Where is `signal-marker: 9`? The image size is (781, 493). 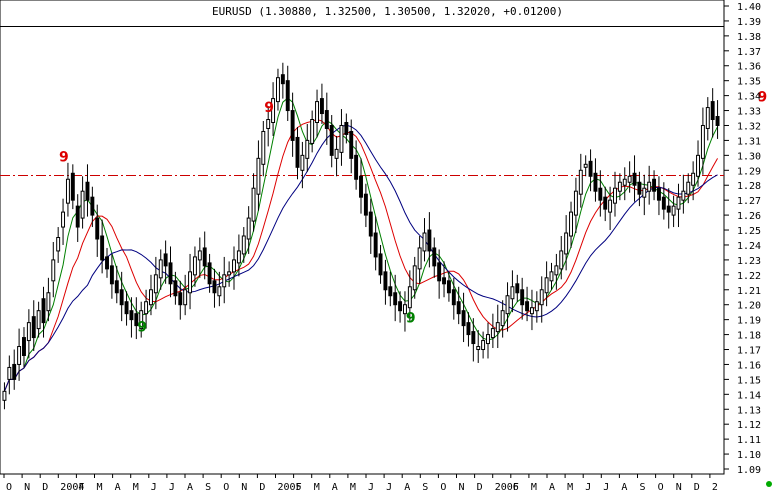
signal-marker: 9 is located at coordinates (142, 328).